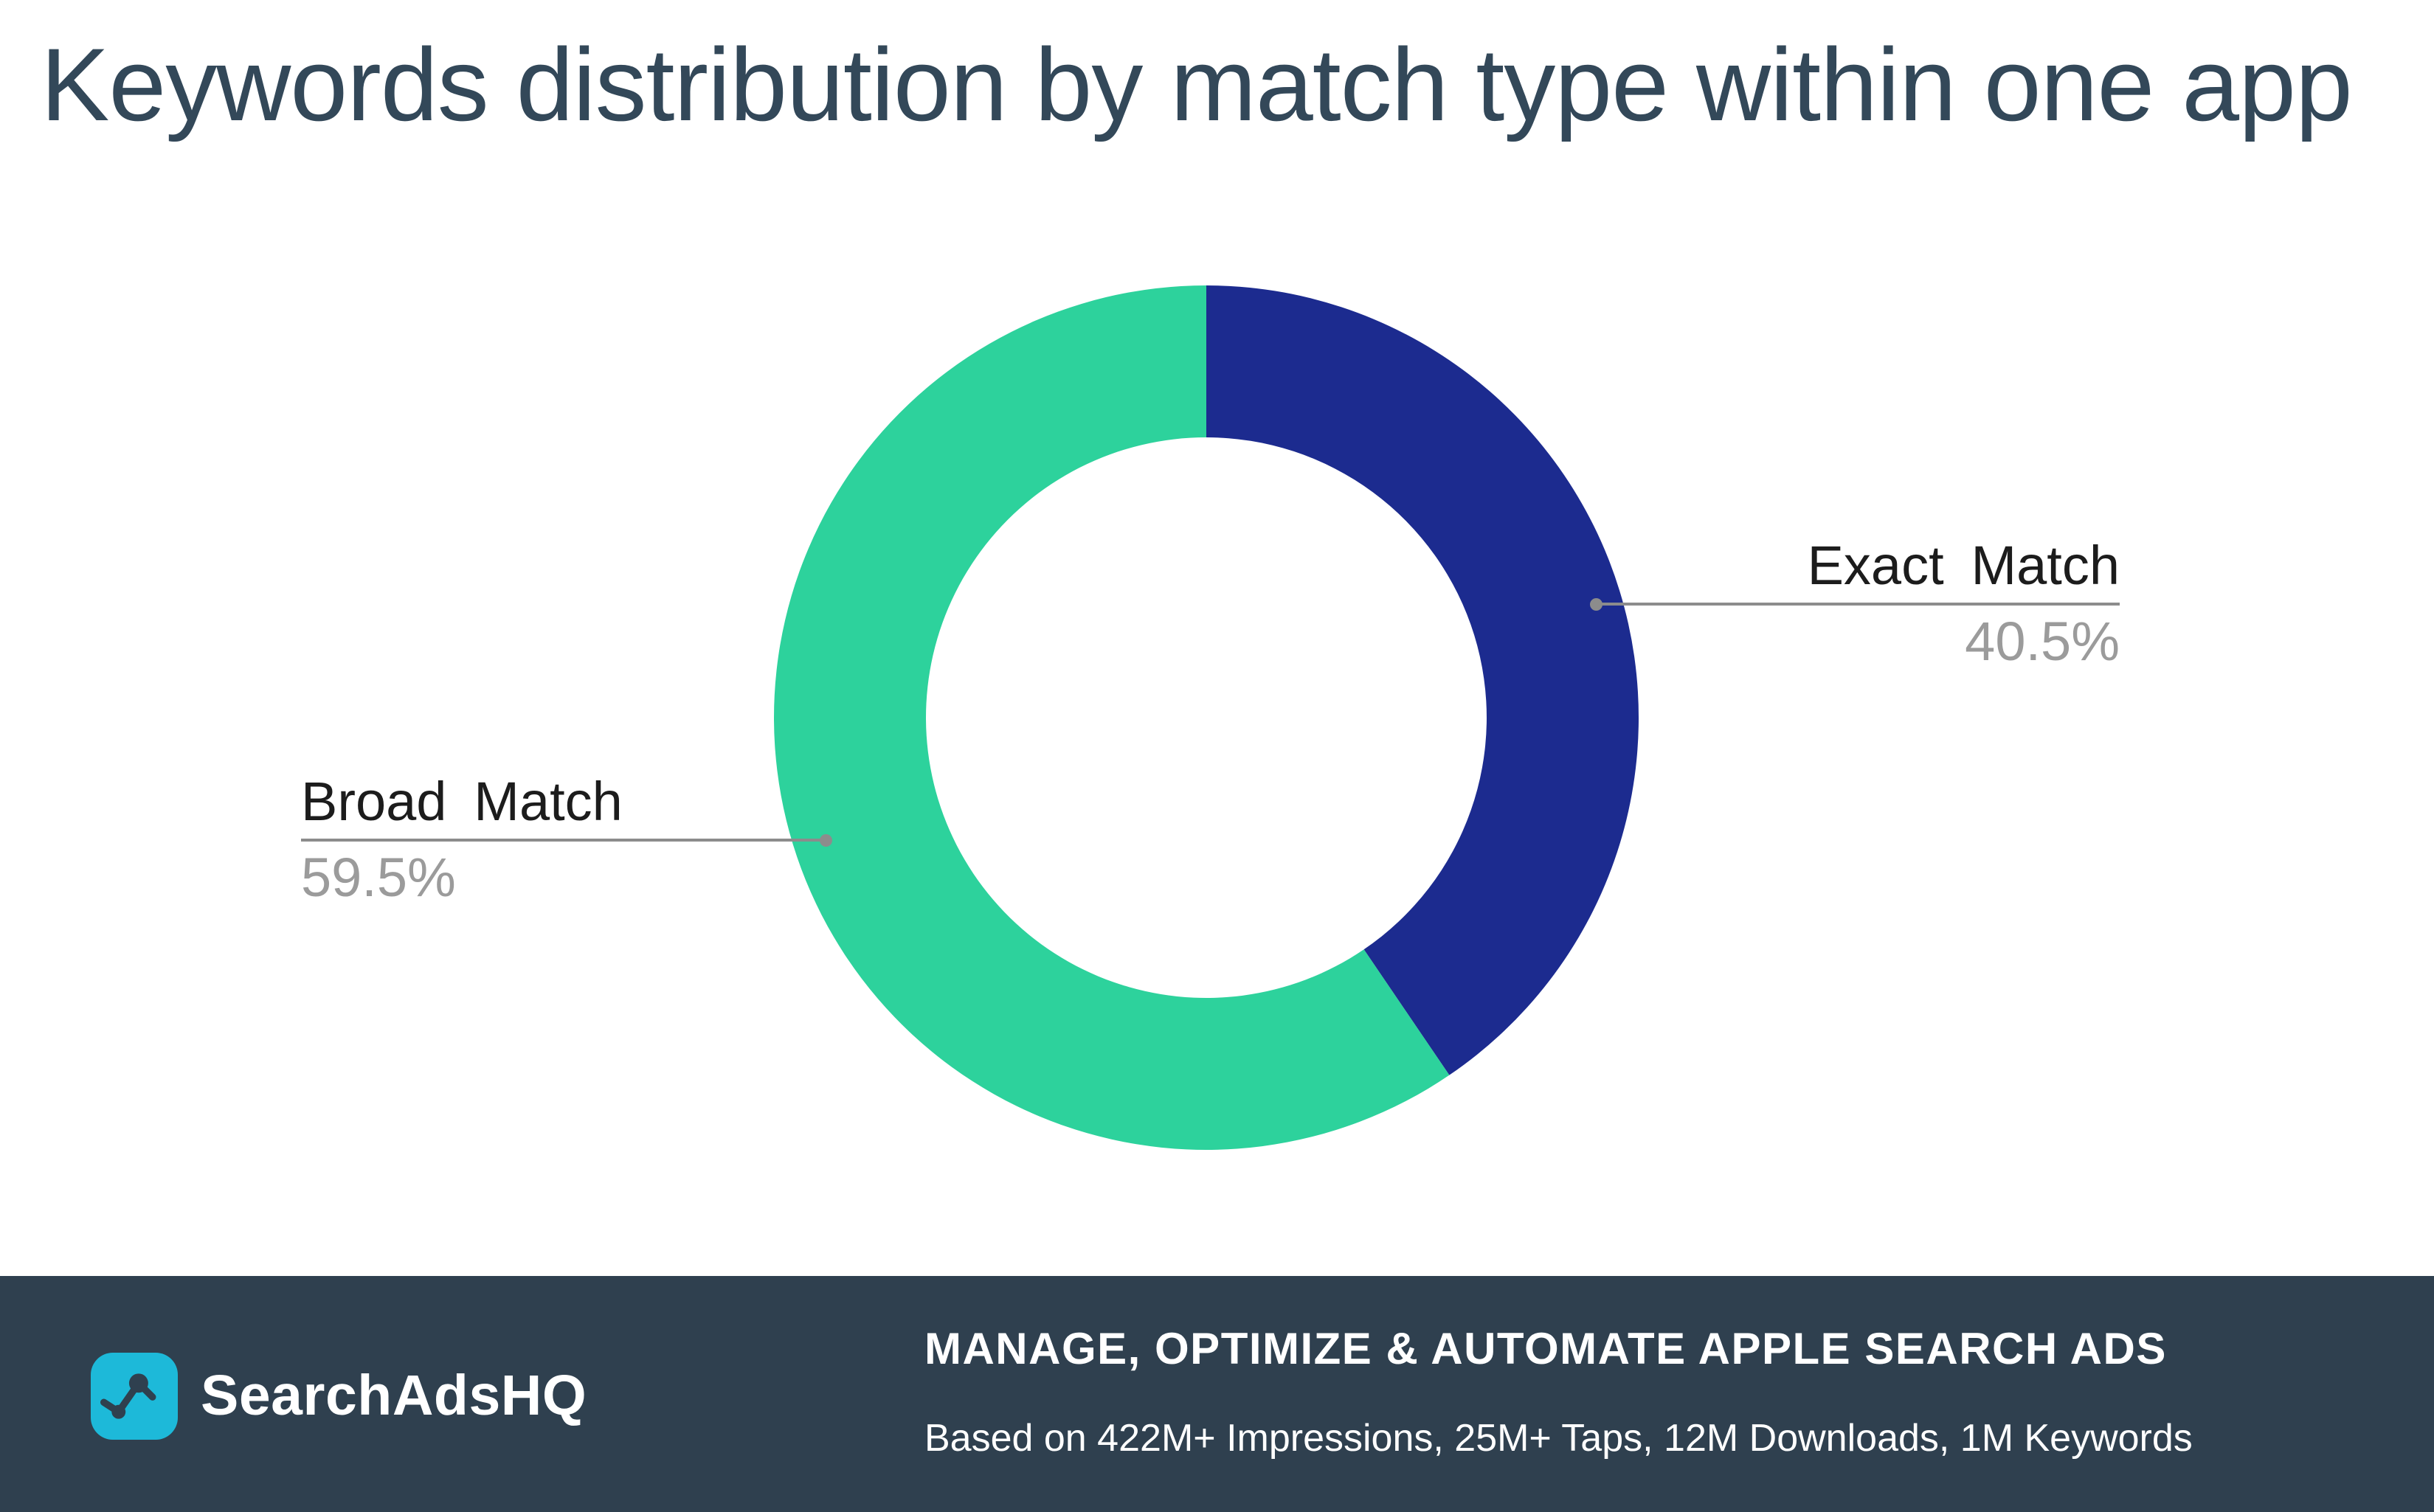 This screenshot has width=2434, height=1512. What do you see at coordinates (1597, 604) in the screenshot?
I see `exact-match-anchor-dot` at bounding box center [1597, 604].